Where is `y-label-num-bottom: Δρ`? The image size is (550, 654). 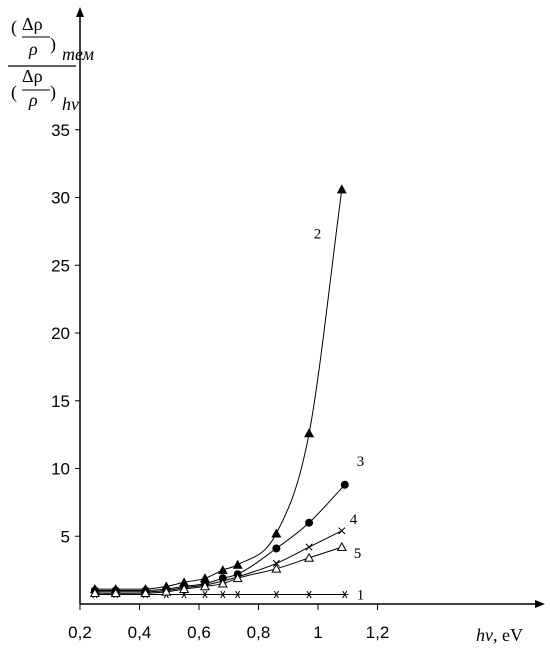
y-label-num-bottom: Δρ is located at coordinates (32, 76).